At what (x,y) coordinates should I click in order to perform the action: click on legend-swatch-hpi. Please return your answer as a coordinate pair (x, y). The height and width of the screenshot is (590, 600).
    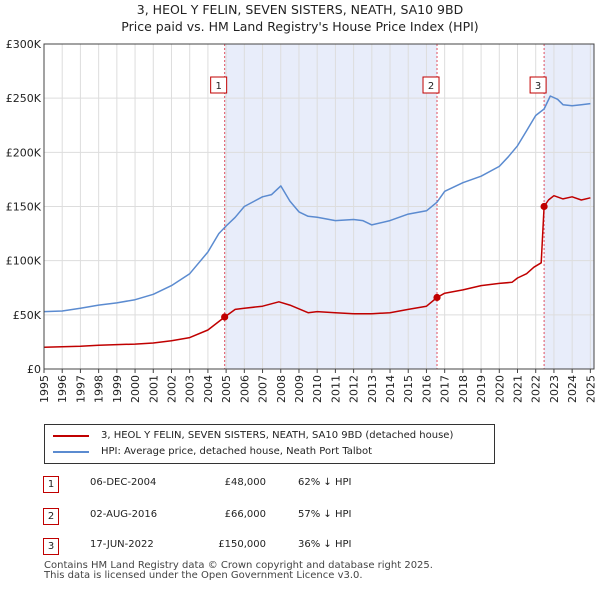
    Looking at the image, I should click on (71, 452).